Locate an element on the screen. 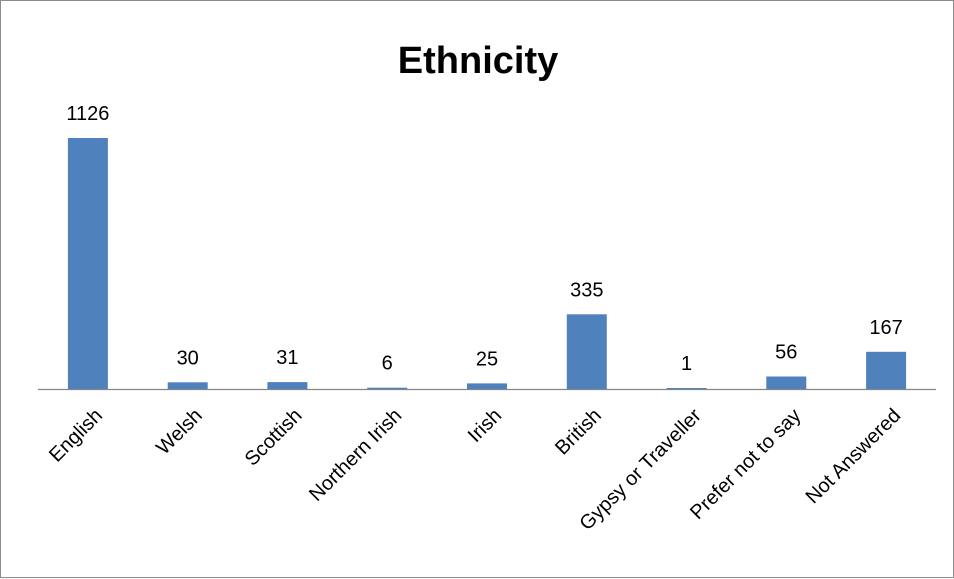 The width and height of the screenshot is (954, 579). bar-british is located at coordinates (586, 351).